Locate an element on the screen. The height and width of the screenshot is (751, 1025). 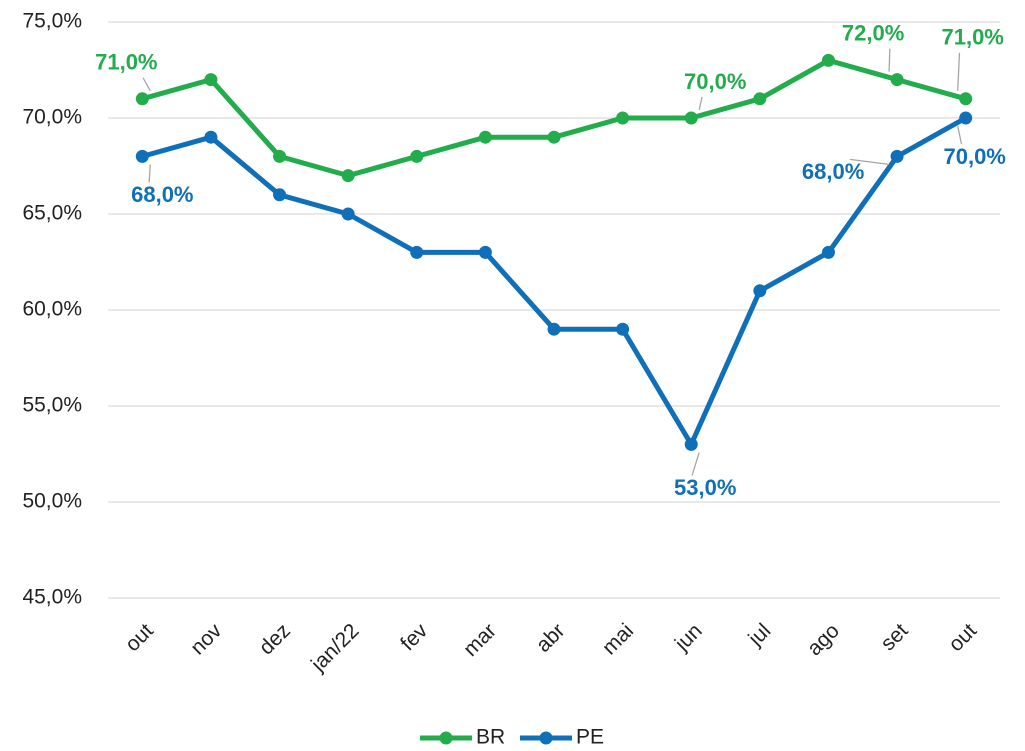
y-tick-label: 65,0% is located at coordinates (52, 213).